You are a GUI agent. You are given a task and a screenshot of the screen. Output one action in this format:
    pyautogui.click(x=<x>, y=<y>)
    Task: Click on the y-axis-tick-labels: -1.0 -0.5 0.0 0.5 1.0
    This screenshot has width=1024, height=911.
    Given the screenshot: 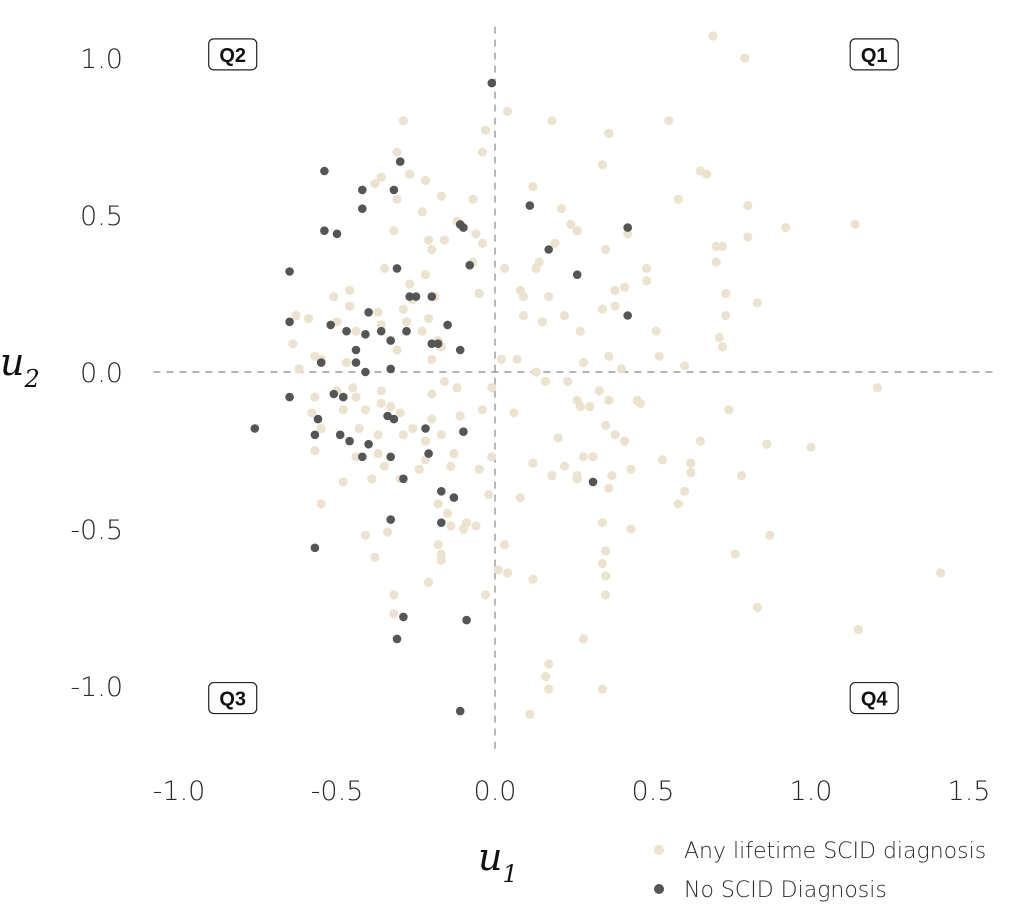 What is the action you would take?
    pyautogui.click(x=96, y=373)
    